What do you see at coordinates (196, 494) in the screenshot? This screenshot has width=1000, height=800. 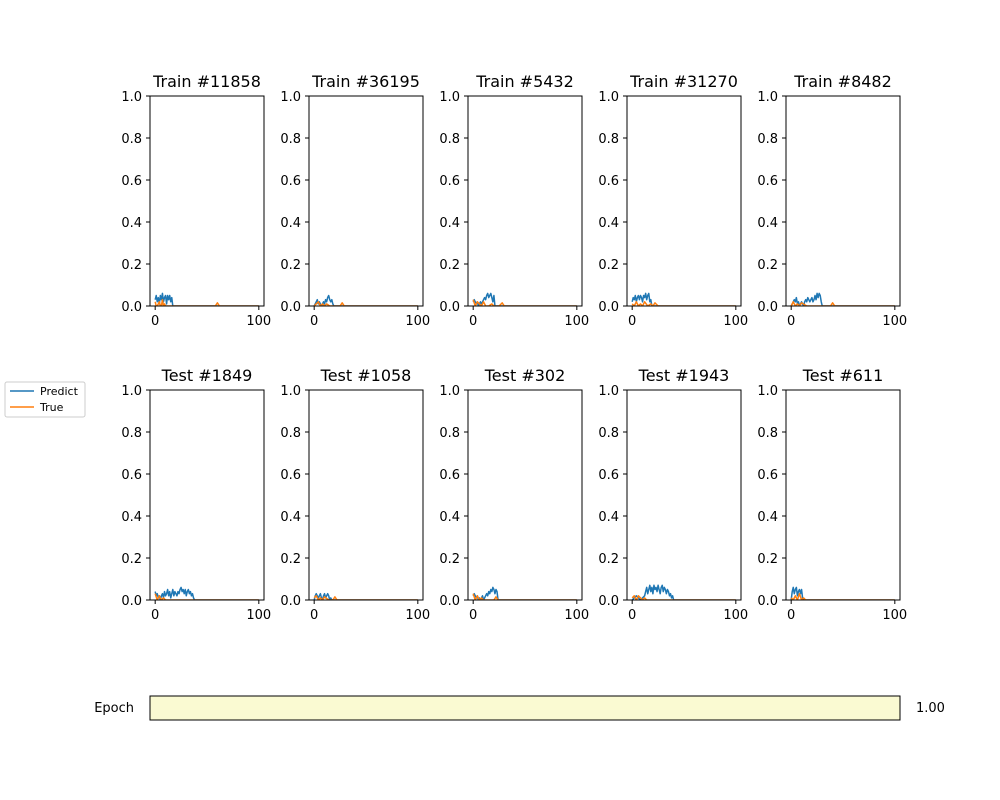 I see `subplot-test-1849: Test #1849 0.0 0.2 0.4 0.6 0.8 1.0 0 100` at bounding box center [196, 494].